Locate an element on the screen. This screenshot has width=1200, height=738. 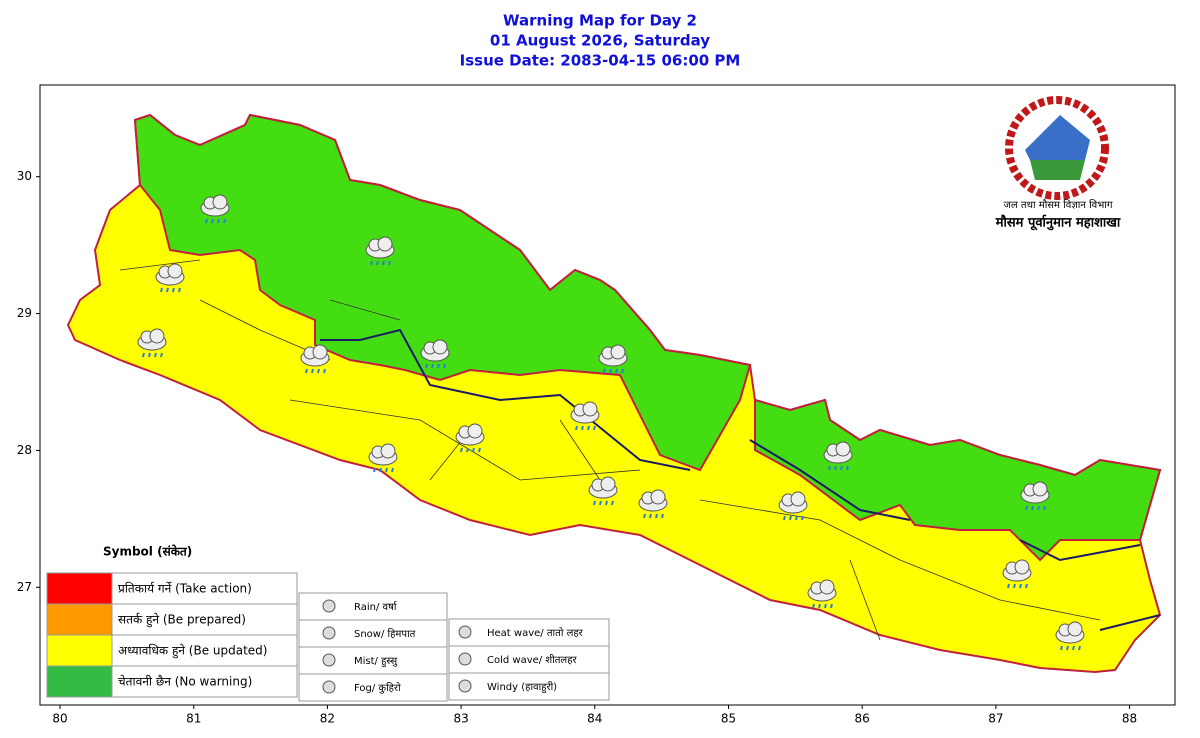
symbol-label: Rain/ वर्षा is located at coordinates (375, 607).